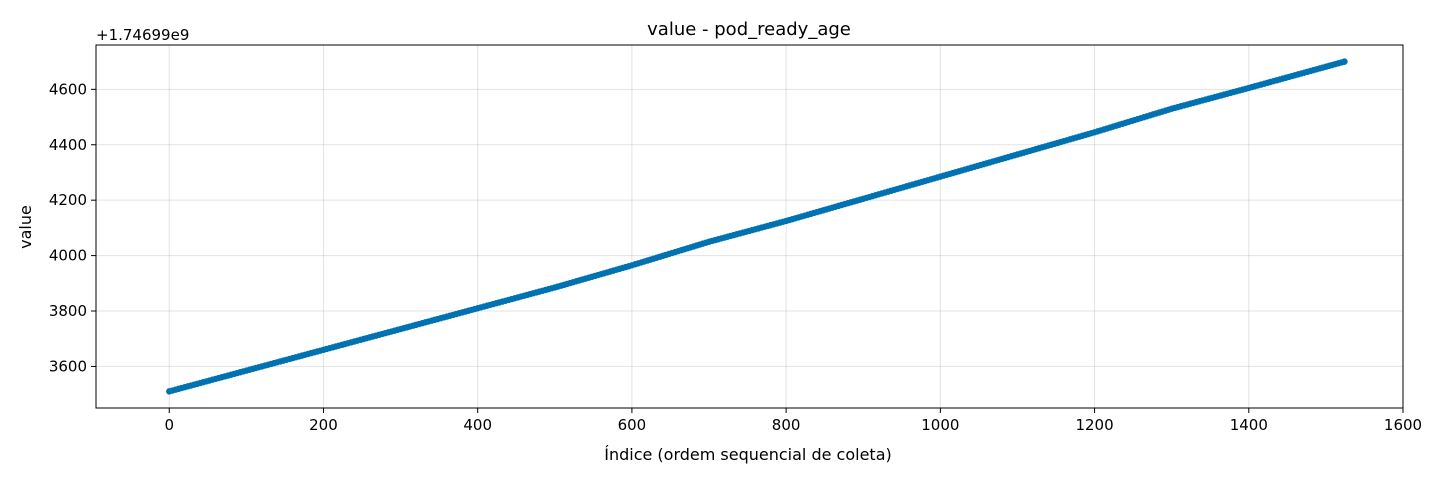  Describe the element at coordinates (1094, 425) in the screenshot. I see `x-tick-label: 1200` at that location.